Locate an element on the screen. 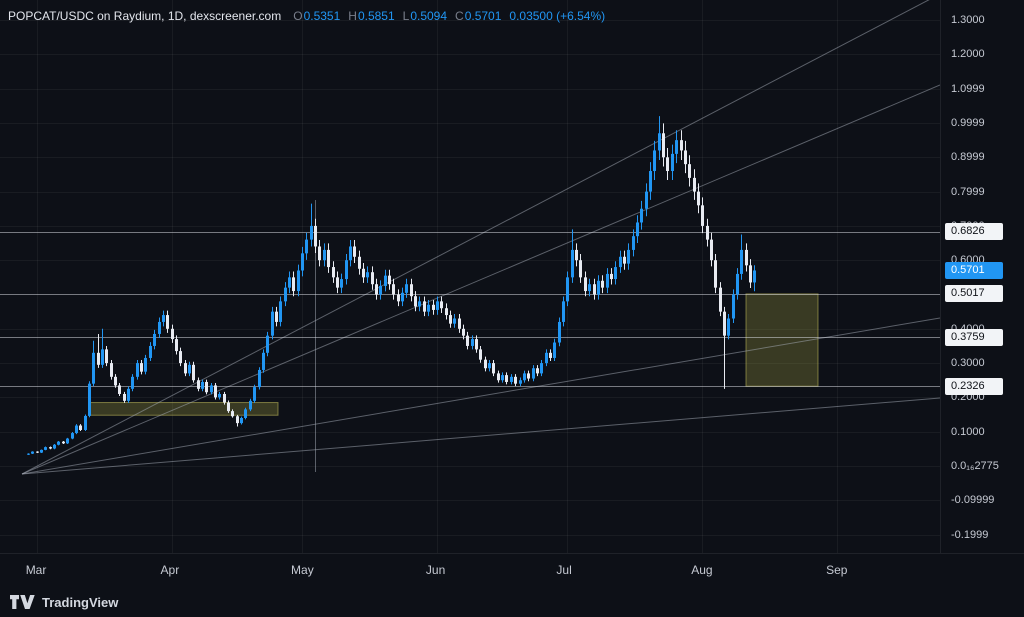 Image resolution: width=1024 pixels, height=617 pixels. last-price-label: 0.5701 is located at coordinates (974, 270).